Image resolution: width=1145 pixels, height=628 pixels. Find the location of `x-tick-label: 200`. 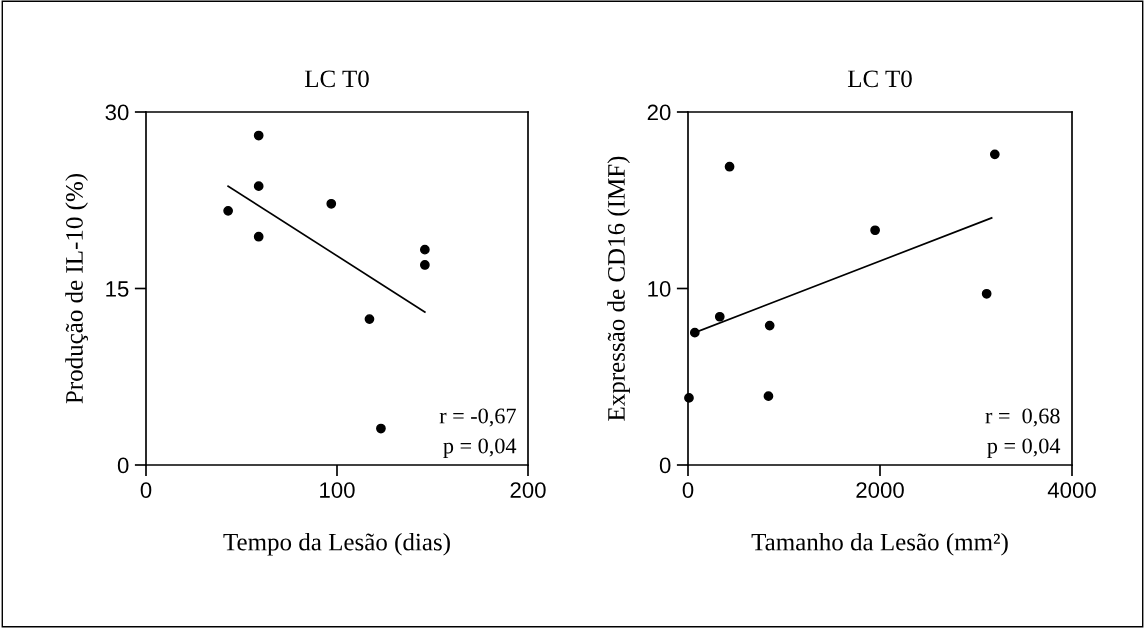

x-tick-label: 200 is located at coordinates (528, 490).